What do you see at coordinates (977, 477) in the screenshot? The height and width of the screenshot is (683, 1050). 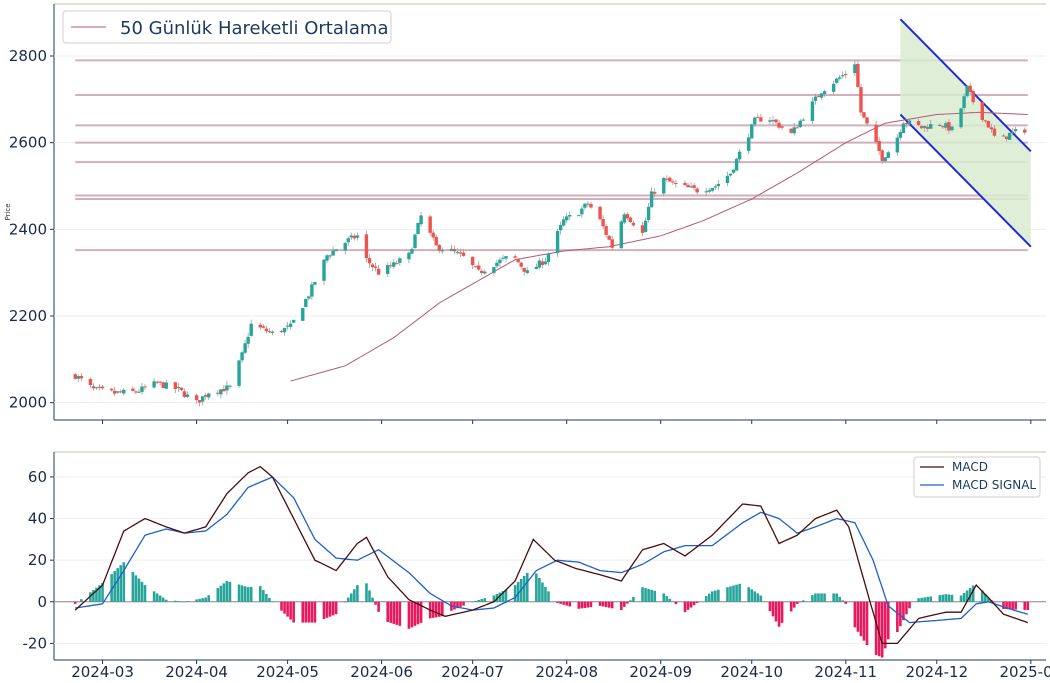 I see `macd-legend-box` at bounding box center [977, 477].